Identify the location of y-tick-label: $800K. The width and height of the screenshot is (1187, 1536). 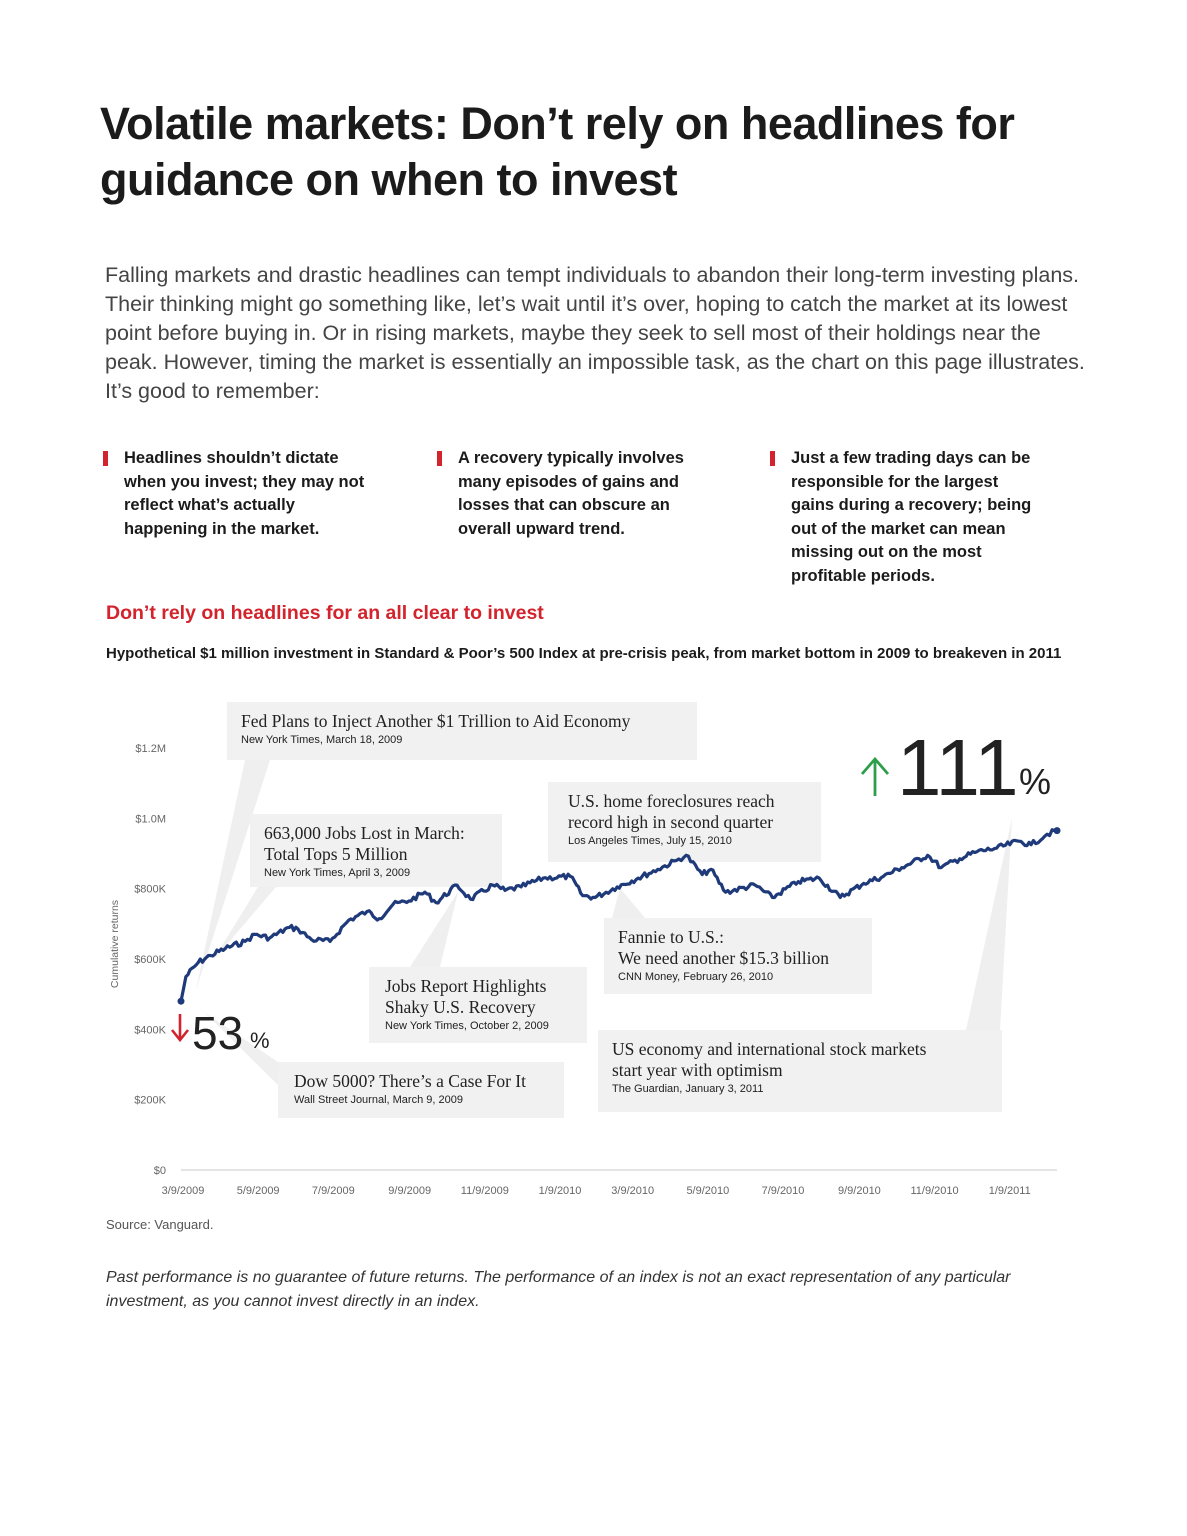
(150, 890).